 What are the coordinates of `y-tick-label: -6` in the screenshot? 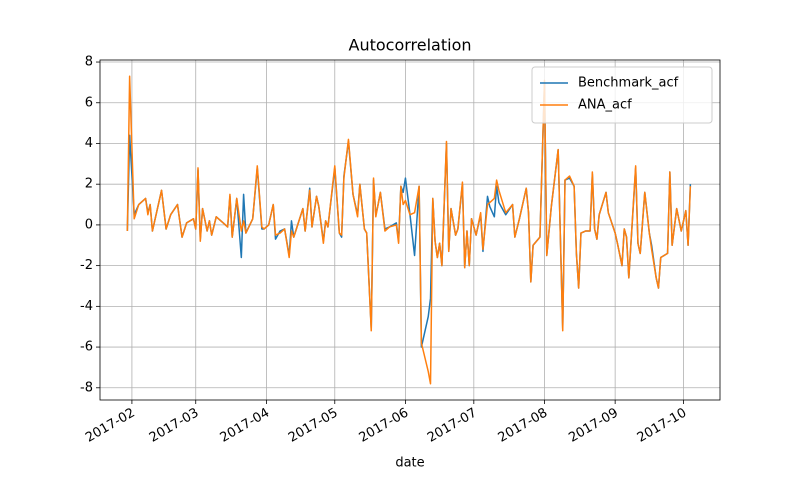 It's located at (86, 347).